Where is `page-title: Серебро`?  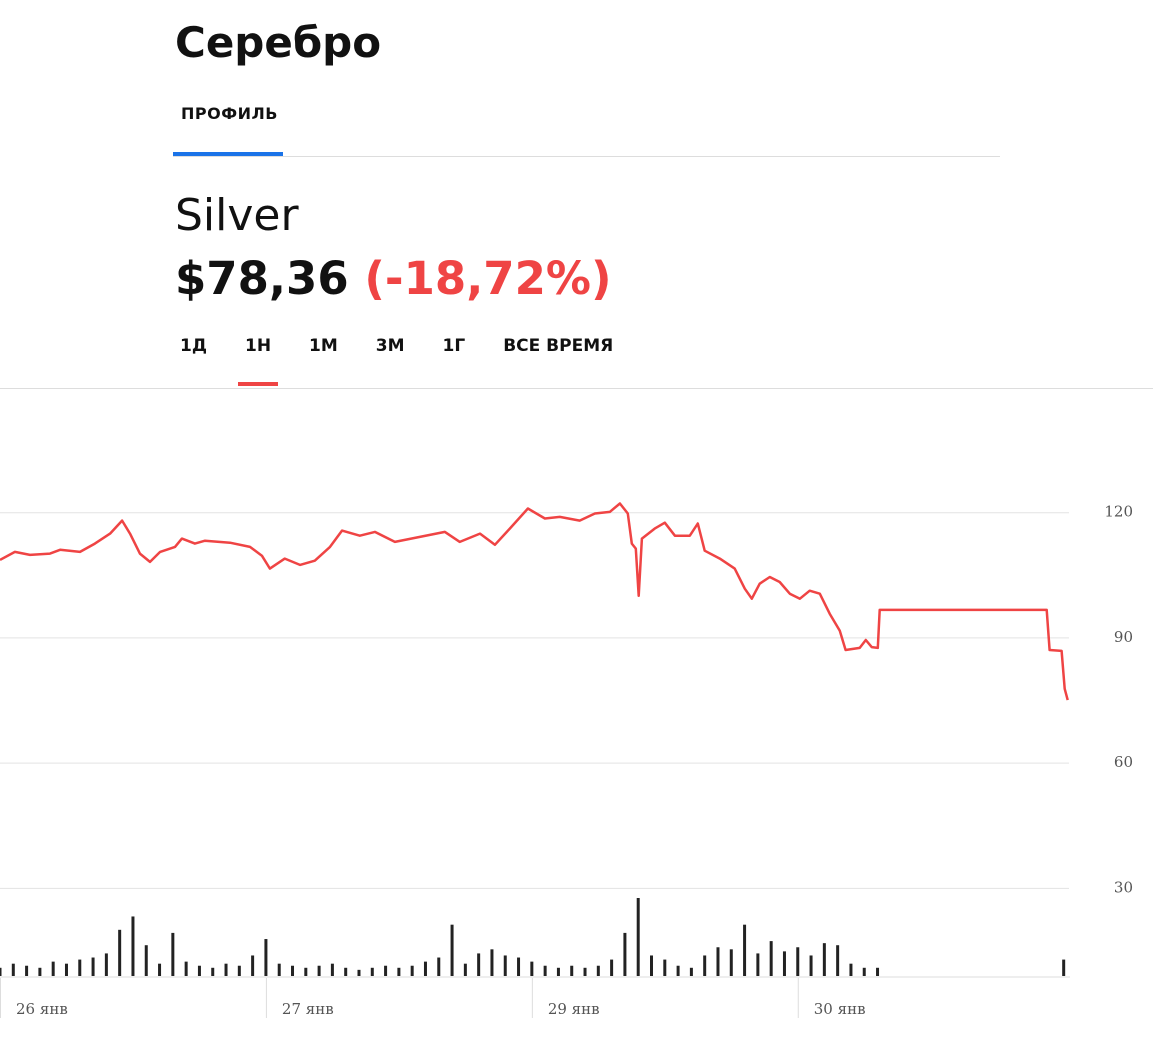
page-title: Серебро is located at coordinates (278, 42).